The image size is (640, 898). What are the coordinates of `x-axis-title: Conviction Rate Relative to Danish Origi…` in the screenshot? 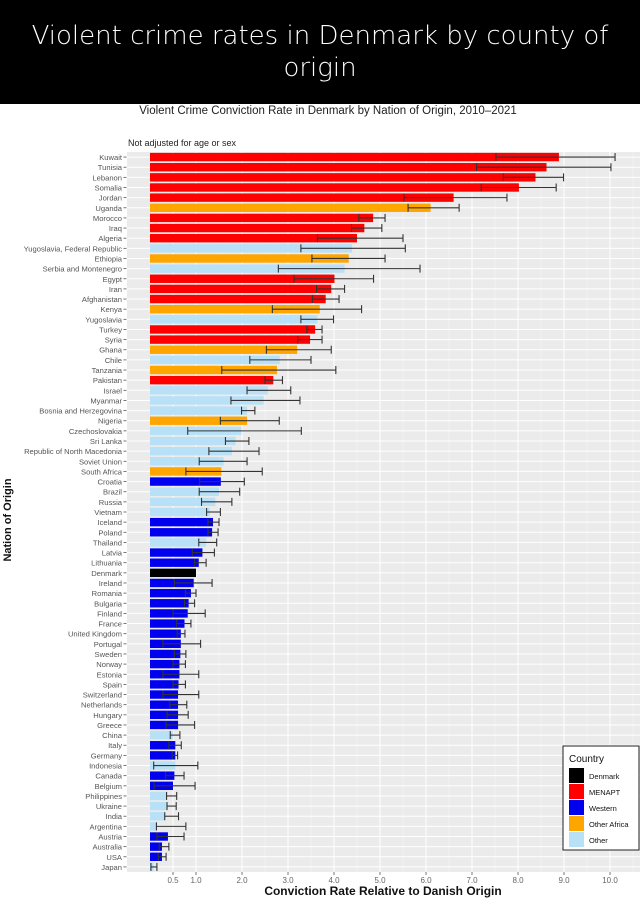 It's located at (382, 891).